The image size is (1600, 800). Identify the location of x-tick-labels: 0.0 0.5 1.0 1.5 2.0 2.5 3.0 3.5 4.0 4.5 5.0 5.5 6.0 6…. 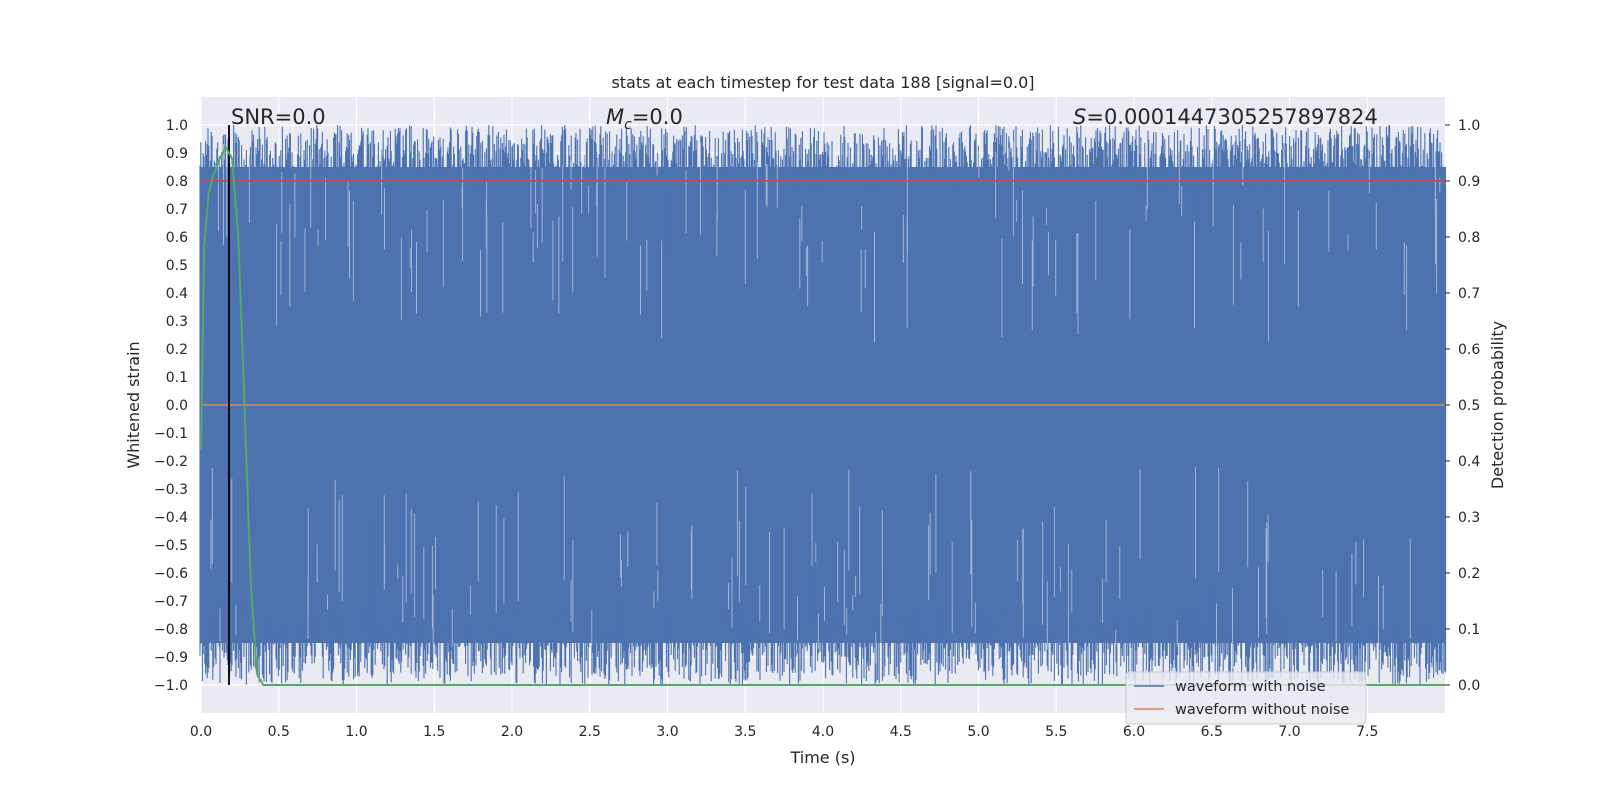
(784, 732).